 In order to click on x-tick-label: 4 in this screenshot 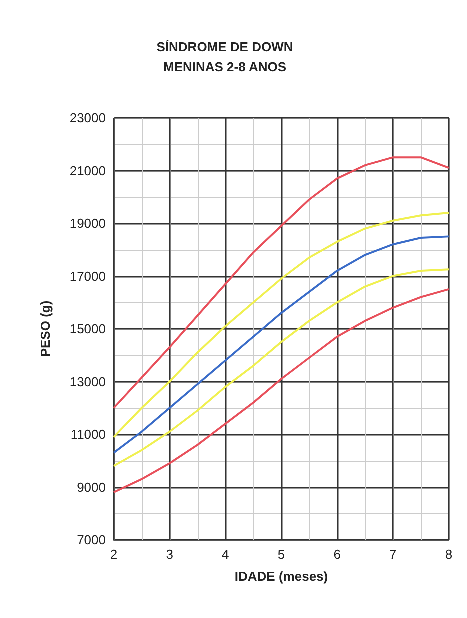, I will do `click(226, 554)`.